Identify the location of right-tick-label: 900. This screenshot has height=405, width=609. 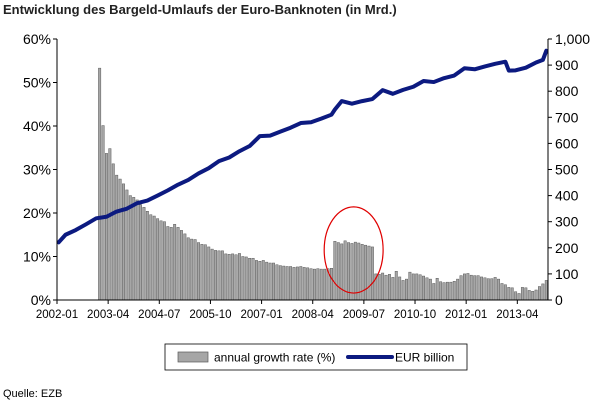
(567, 65).